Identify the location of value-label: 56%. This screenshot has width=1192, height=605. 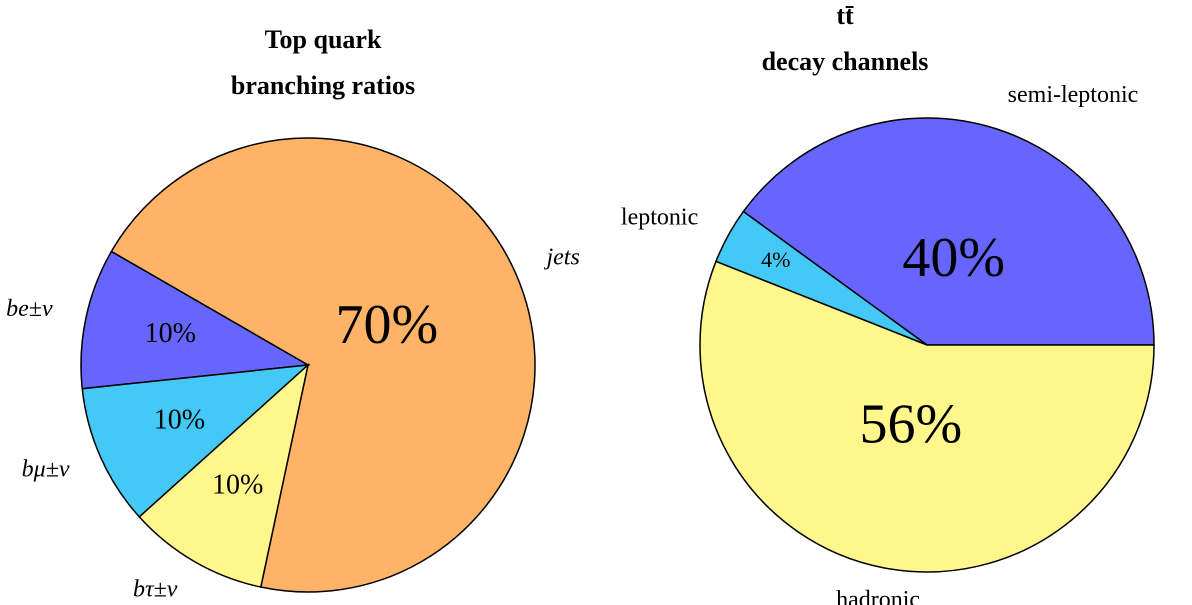
(911, 425).